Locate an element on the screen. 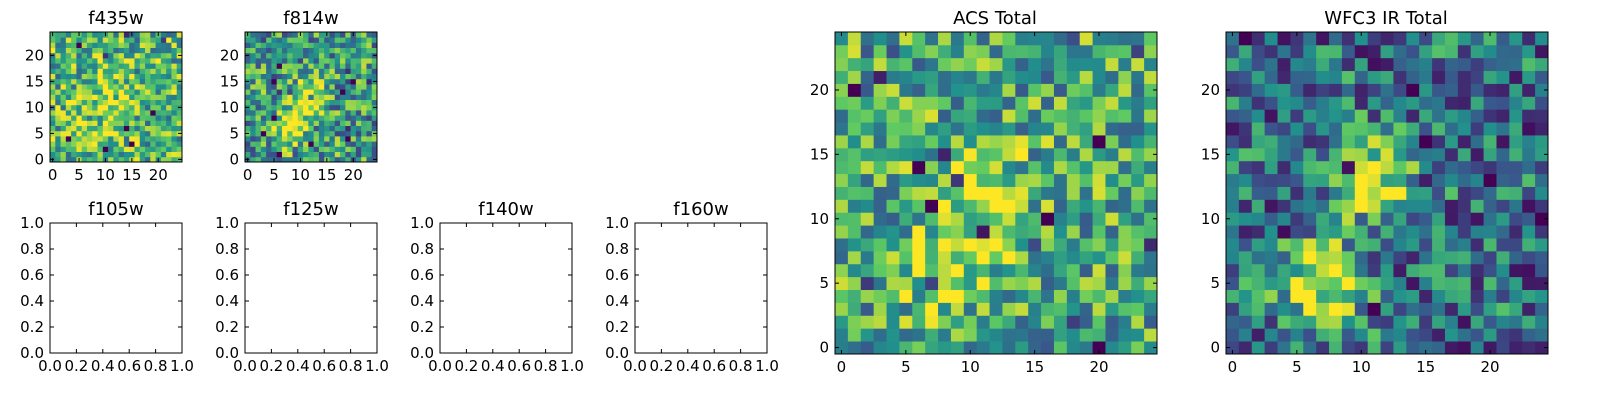  y-tick-label: 0.8 is located at coordinates (227, 249).